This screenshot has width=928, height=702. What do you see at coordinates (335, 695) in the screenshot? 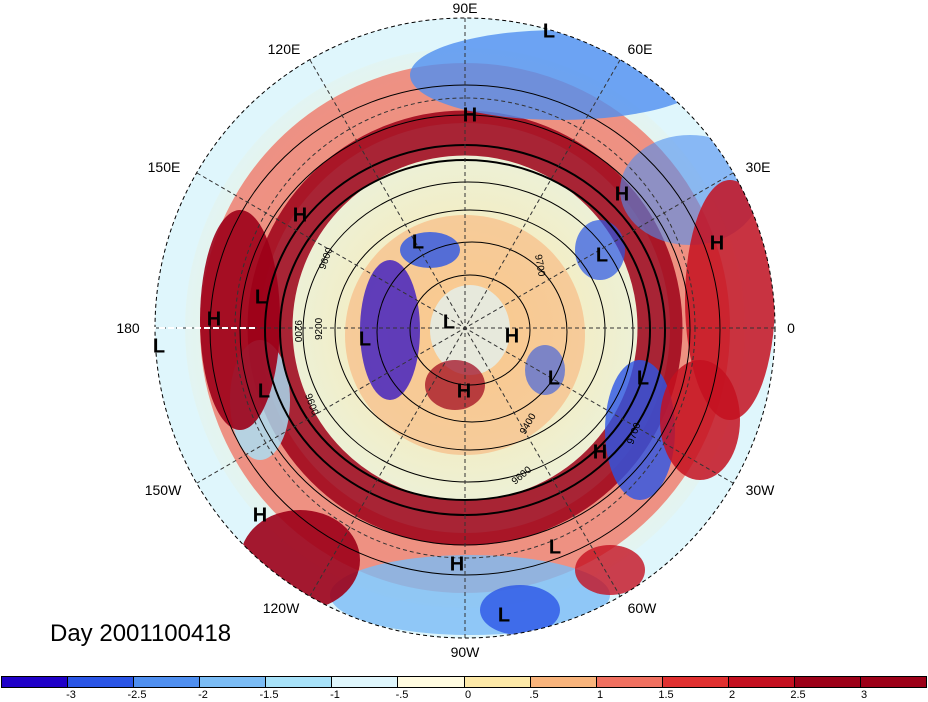
I see `colorbar-tick-label: -1` at bounding box center [335, 695].